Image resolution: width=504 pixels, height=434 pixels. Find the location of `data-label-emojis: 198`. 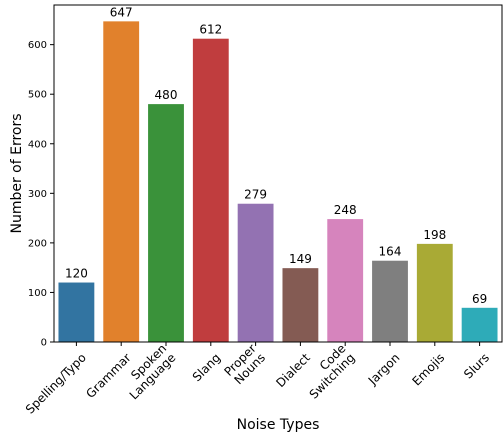

data-label-emojis: 198 is located at coordinates (434, 235).